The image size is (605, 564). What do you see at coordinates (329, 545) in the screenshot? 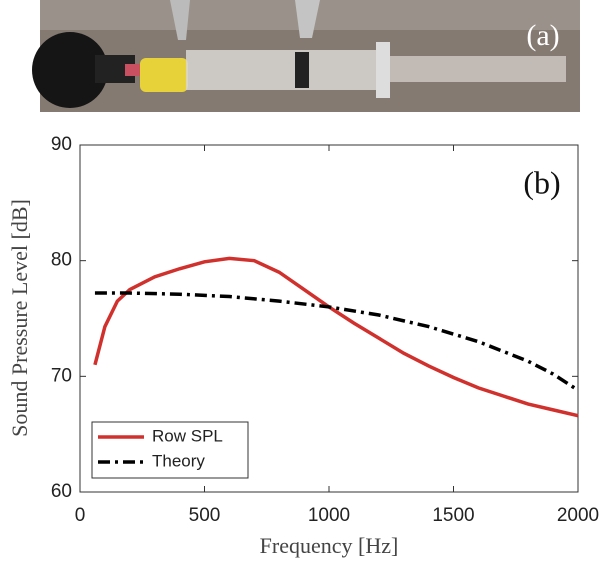
I see `x-axis-label: Frequency [Hz]` at bounding box center [329, 545].